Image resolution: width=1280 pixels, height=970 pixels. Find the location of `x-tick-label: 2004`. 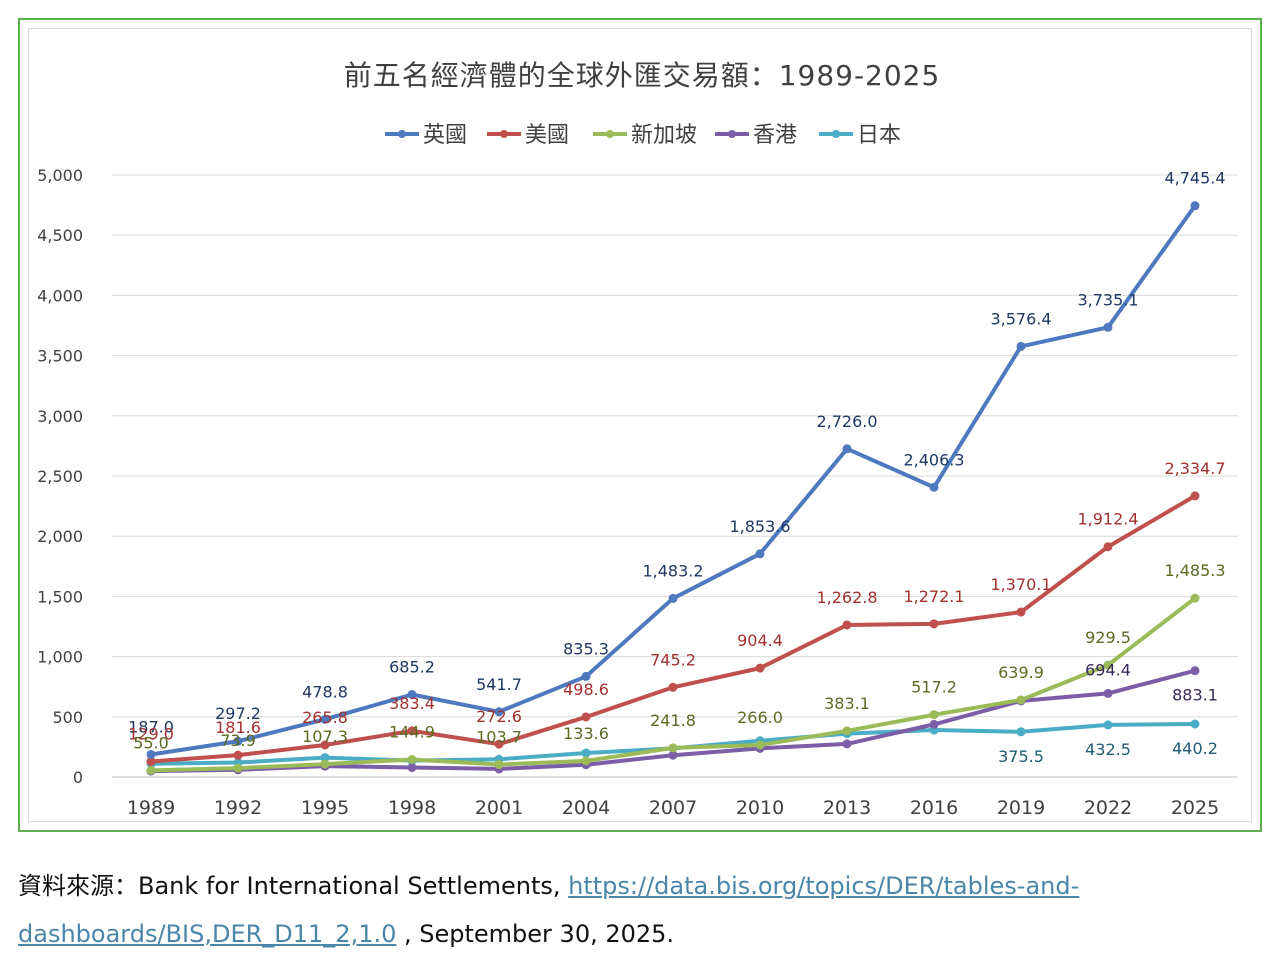

x-tick-label: 2004 is located at coordinates (586, 808).